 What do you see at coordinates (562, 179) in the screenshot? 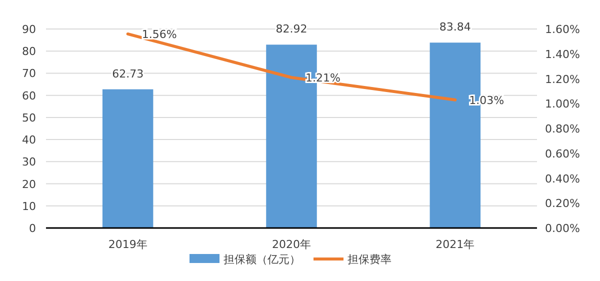
I see `y2-tick-label: 0.40%` at bounding box center [562, 179].